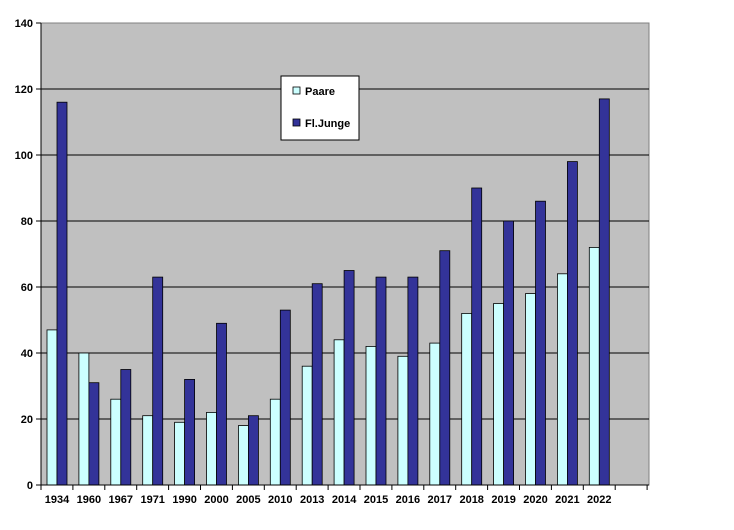  Describe the element at coordinates (471, 500) in the screenshot. I see `x-tick-label: 2018` at that location.